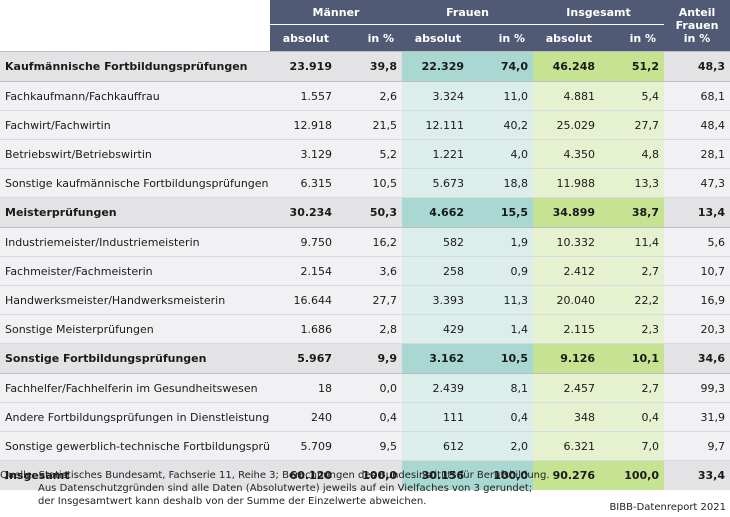  Describe the element at coordinates (135, 66) in the screenshot. I see `row-label: Kaufmännische Fortbildungsprüfungen` at that location.